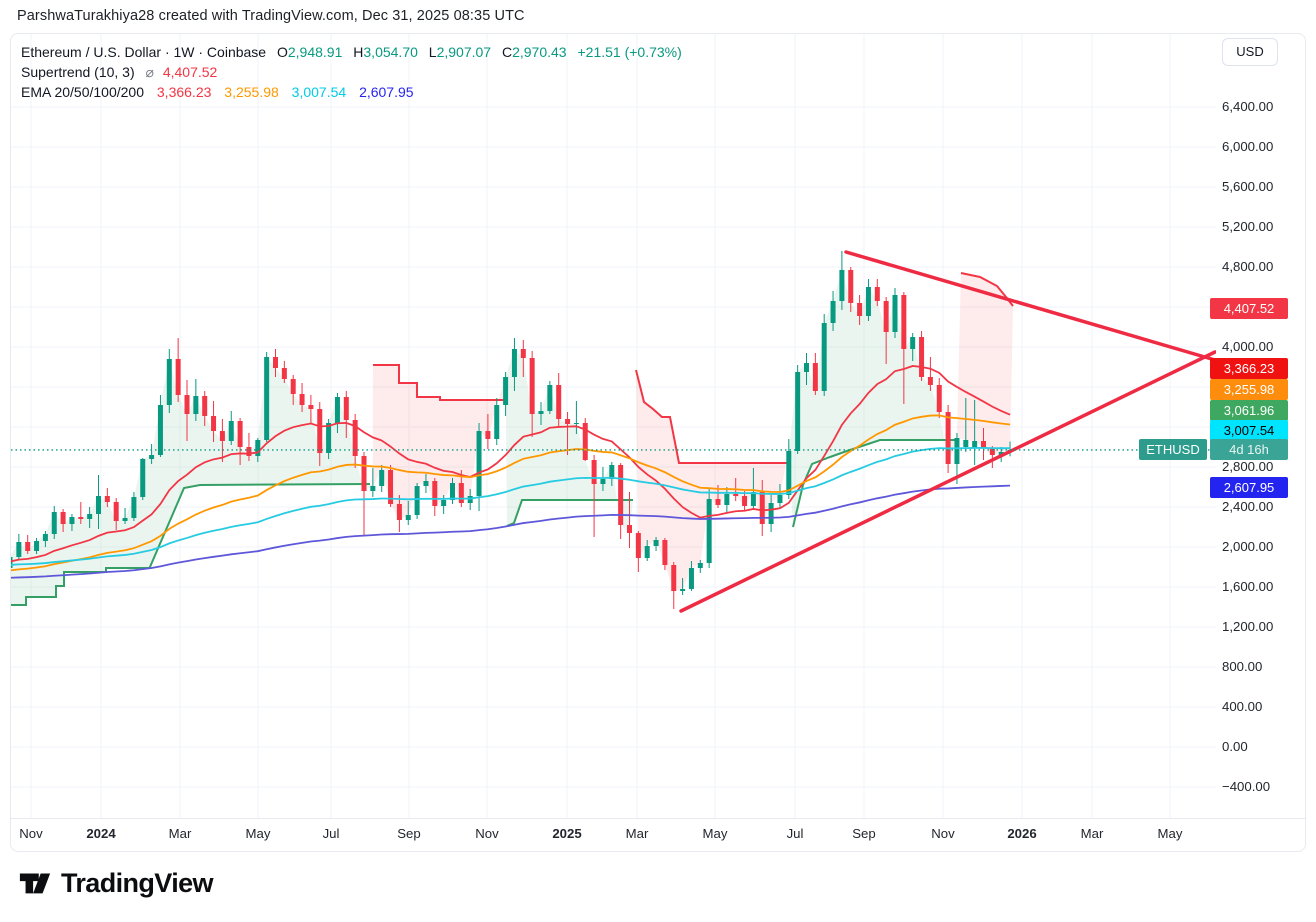 The height and width of the screenshot is (922, 1316). I want to click on tradingview-logo: TradingView, so click(116, 883).